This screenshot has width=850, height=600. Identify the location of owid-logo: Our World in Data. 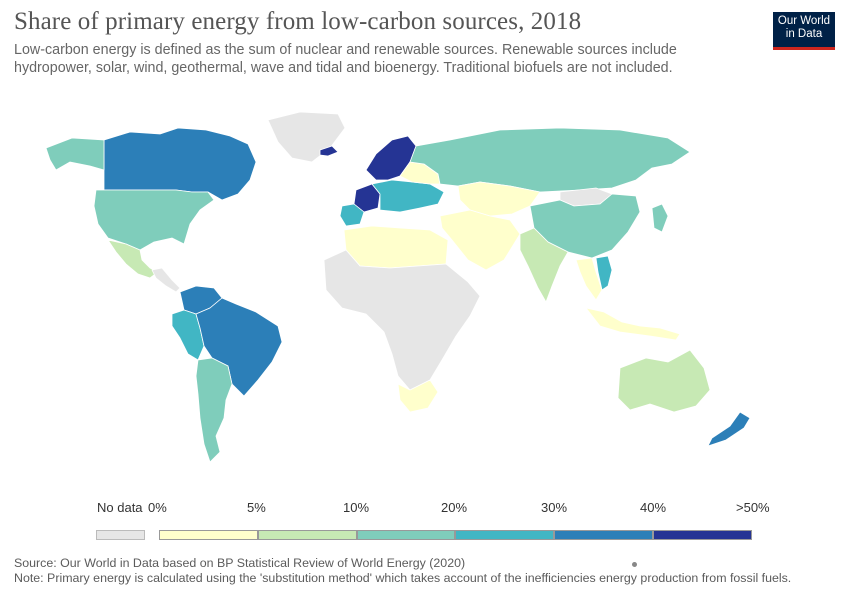
(804, 31).